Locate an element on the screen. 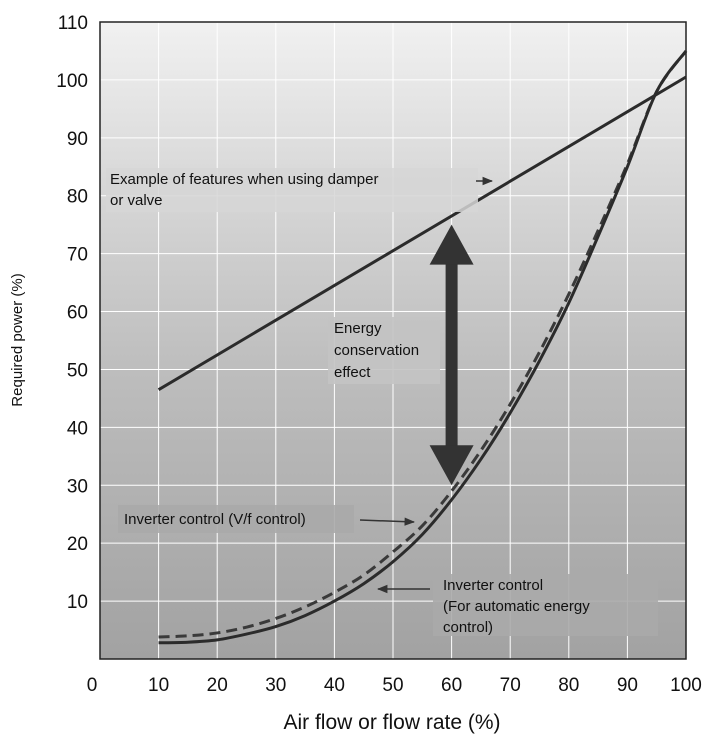 This screenshot has width=706, height=737. x-tick-label: 100 is located at coordinates (686, 685).